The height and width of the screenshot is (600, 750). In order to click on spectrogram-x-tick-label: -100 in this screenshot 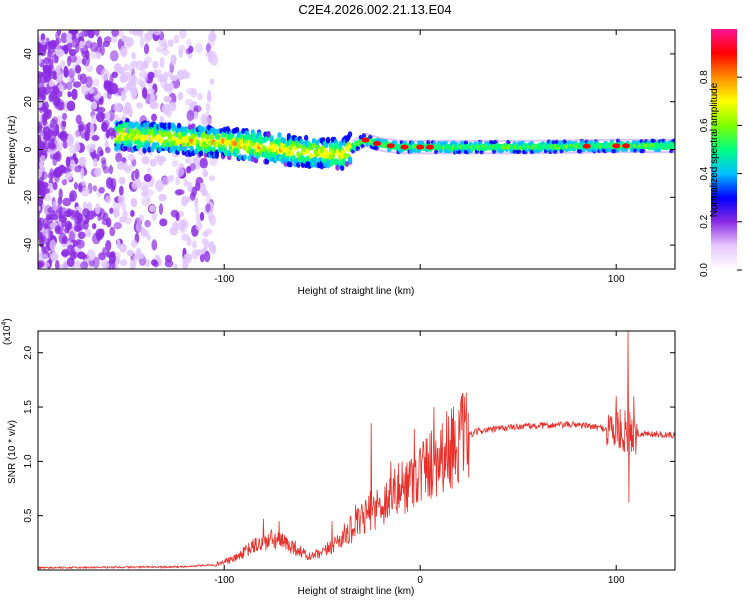, I will do `click(224, 279)`.